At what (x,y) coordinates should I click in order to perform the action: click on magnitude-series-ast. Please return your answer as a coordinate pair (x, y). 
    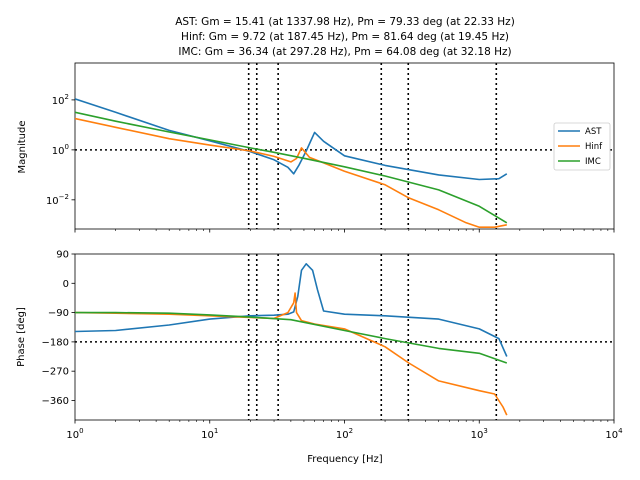
    Looking at the image, I should click on (291, 139).